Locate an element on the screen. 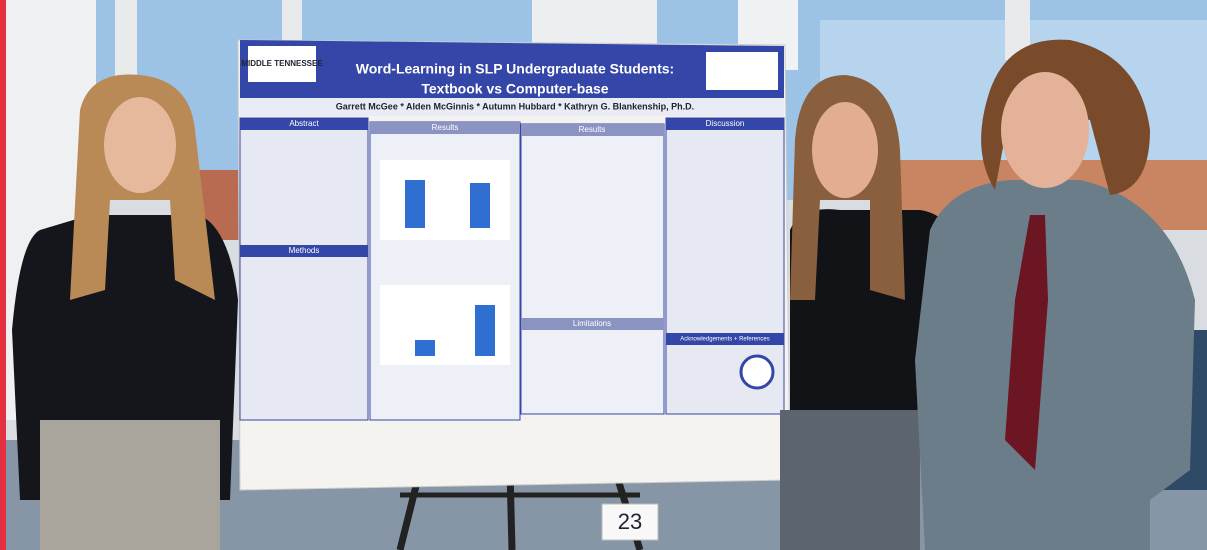 This screenshot has width=1207, height=550. section-title: Acknowledgements + References is located at coordinates (725, 340).